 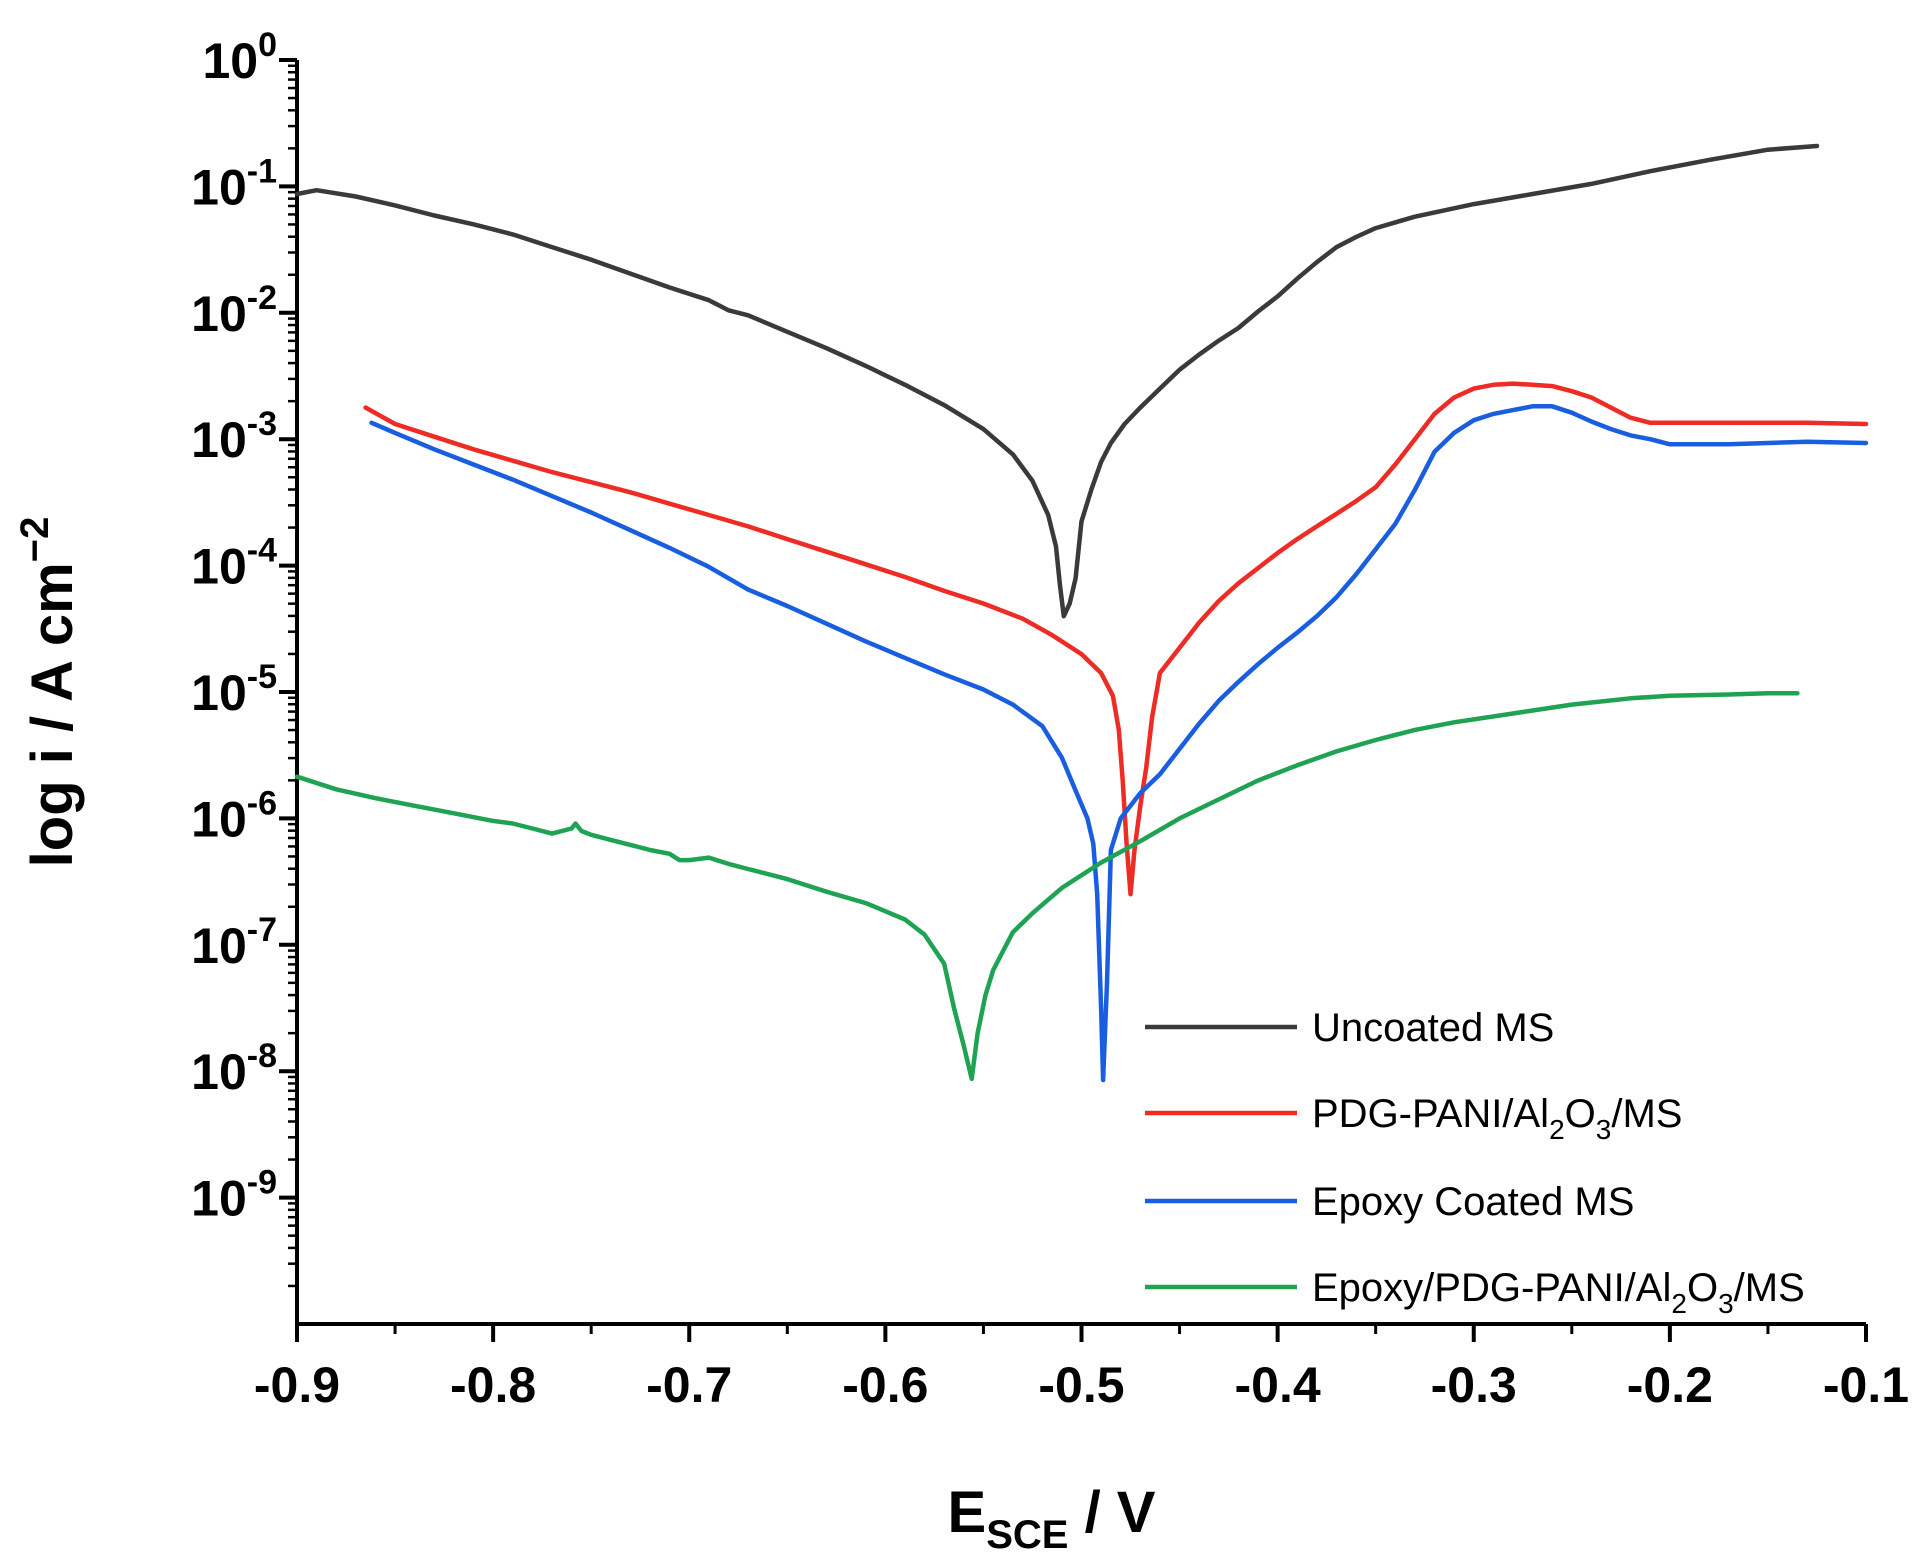 I want to click on y-axis-title: log i / A cm−2, so click(x=49, y=692).